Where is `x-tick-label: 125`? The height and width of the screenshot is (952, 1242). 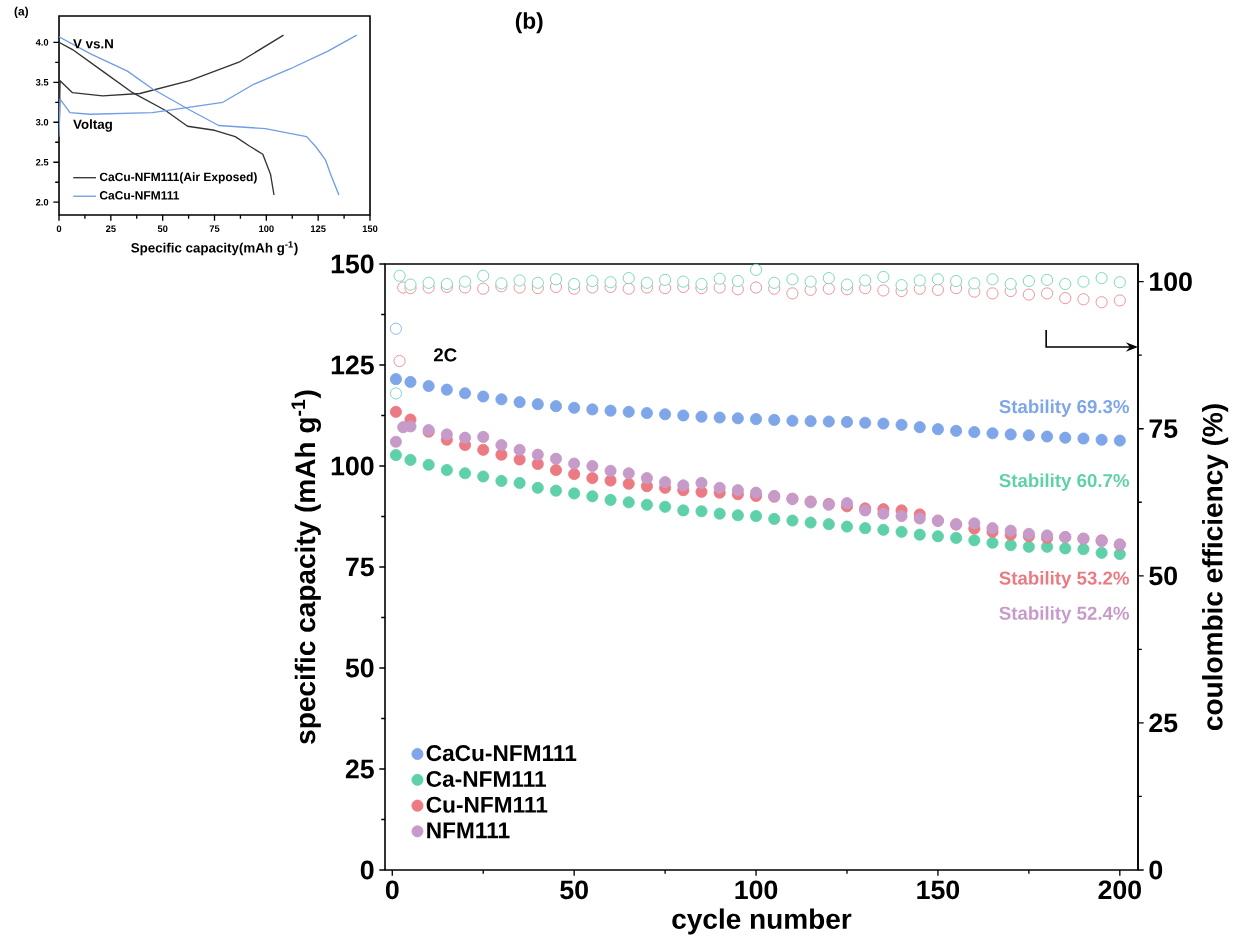 x-tick-label: 125 is located at coordinates (318, 228).